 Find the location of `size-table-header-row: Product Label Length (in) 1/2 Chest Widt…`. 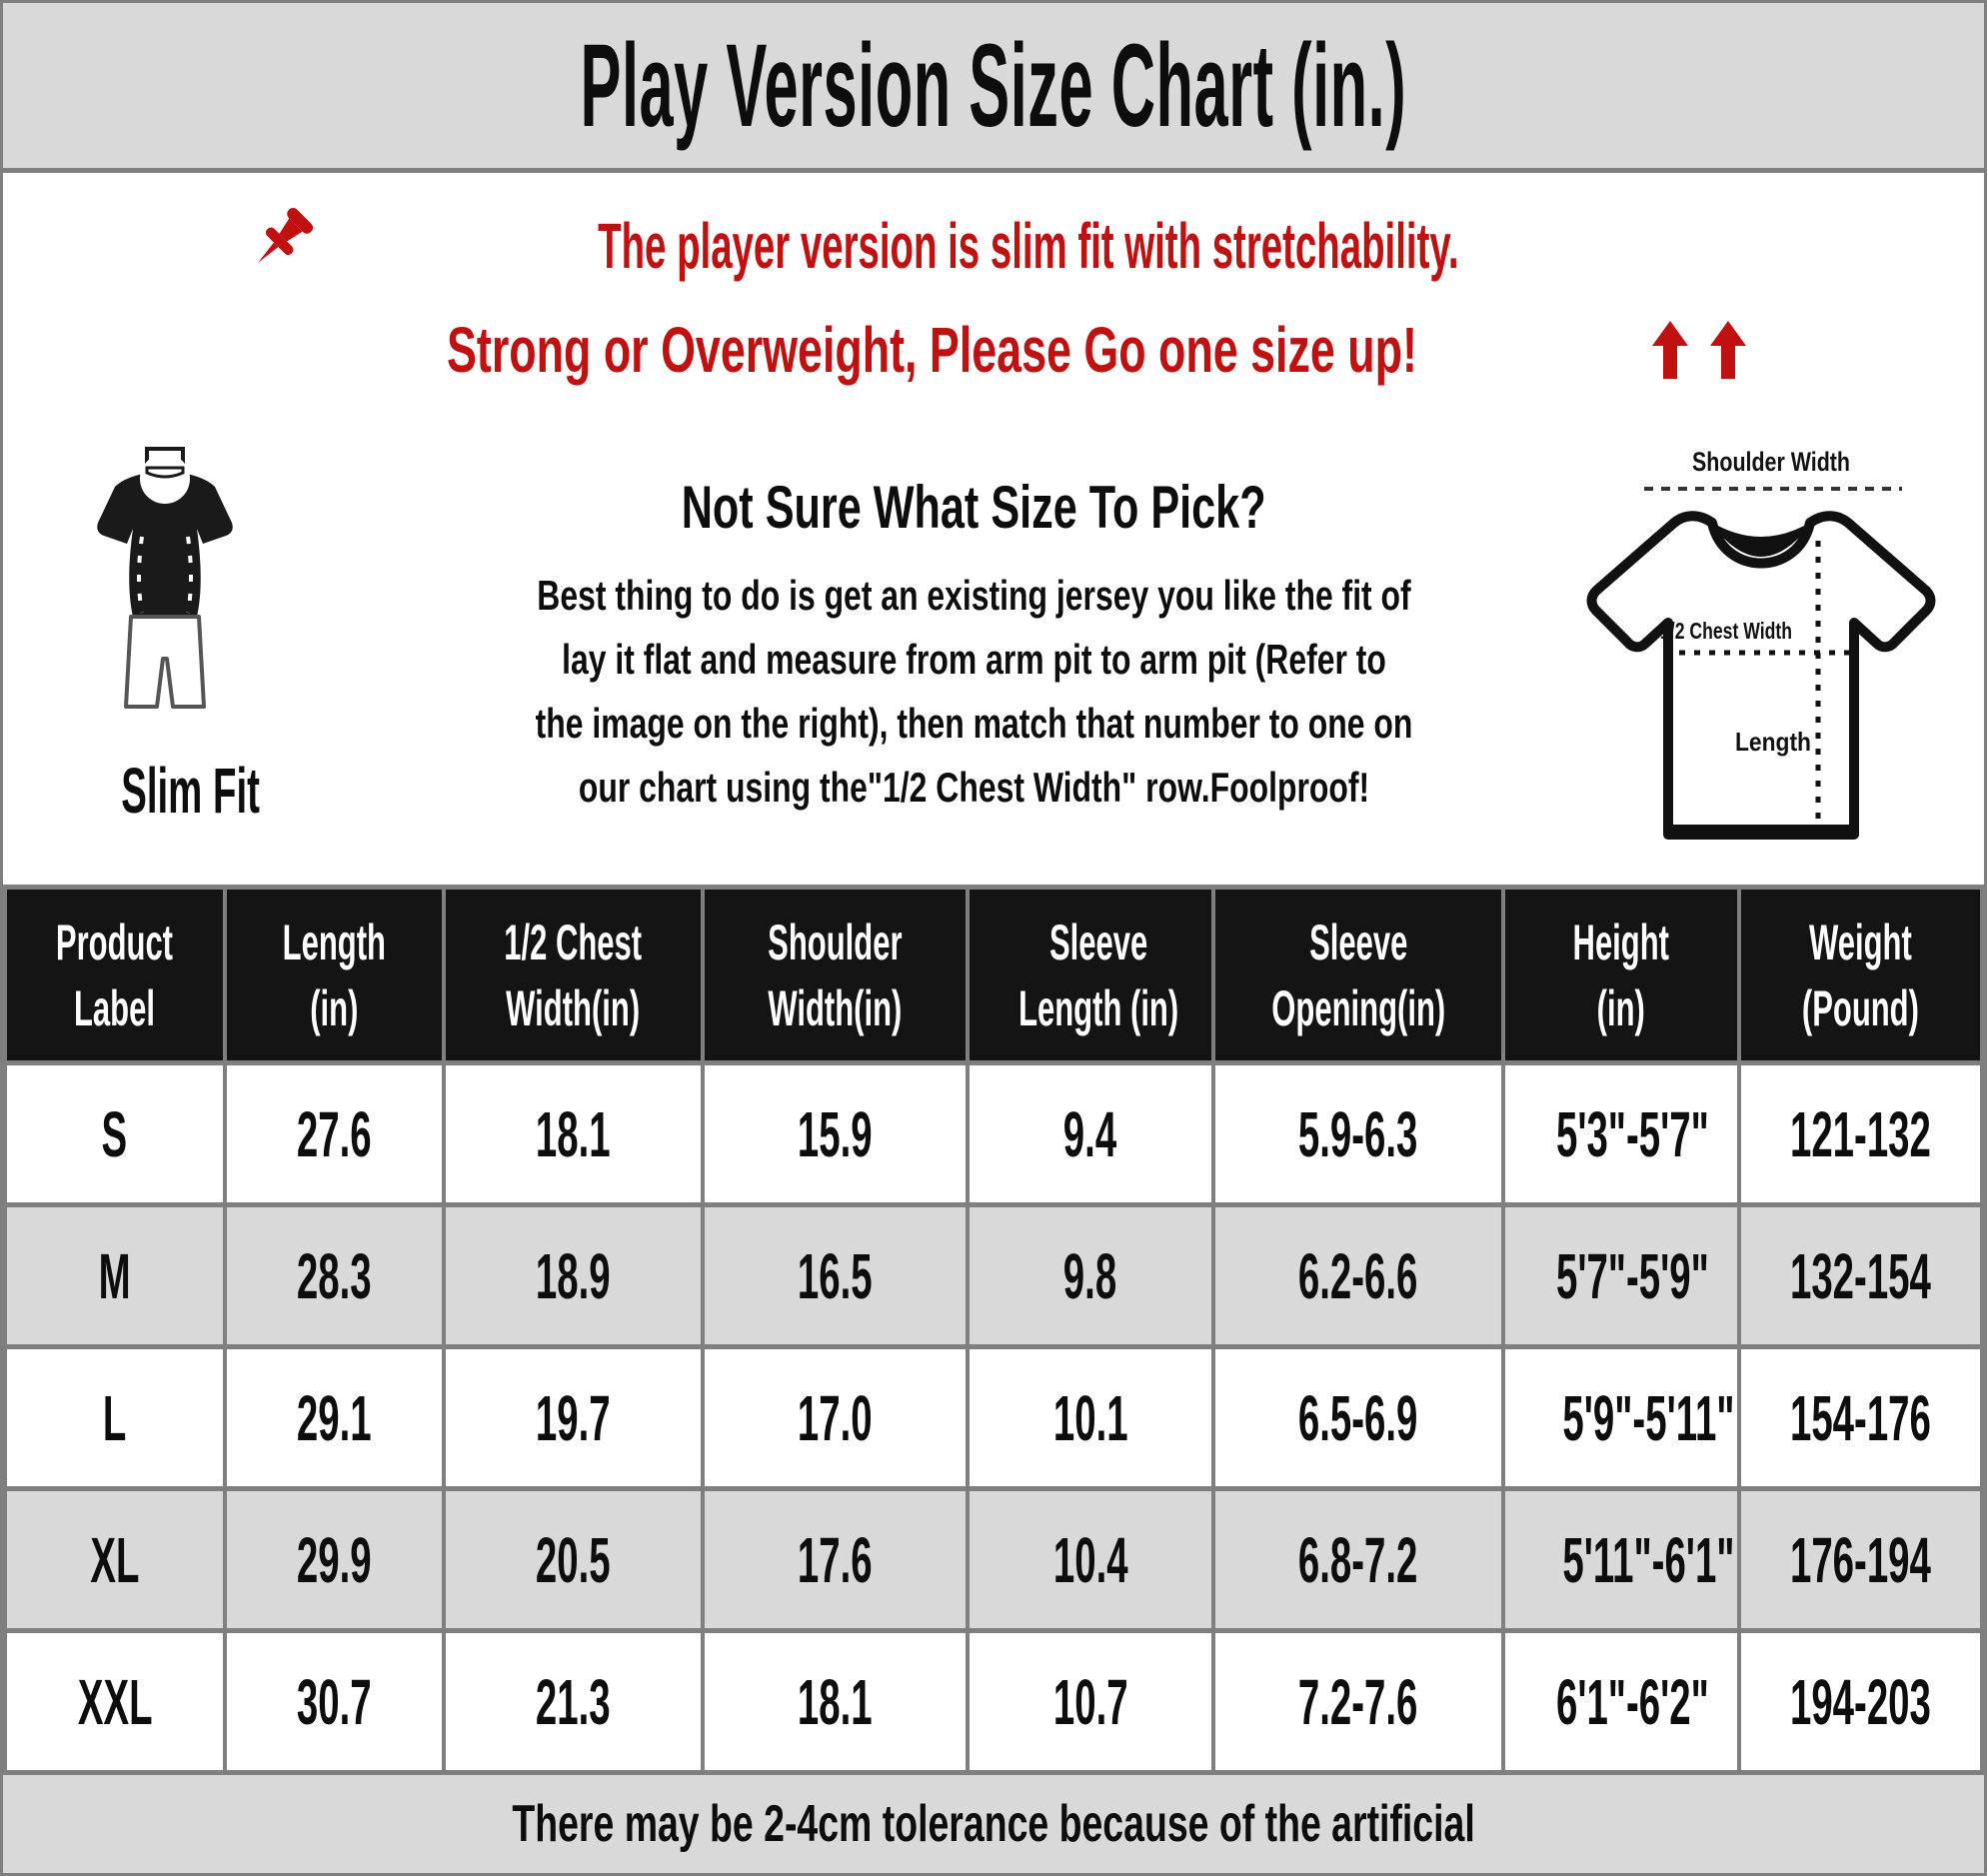

size-table-header-row: Product Label Length (in) 1/2 Chest Widt… is located at coordinates (993, 975).